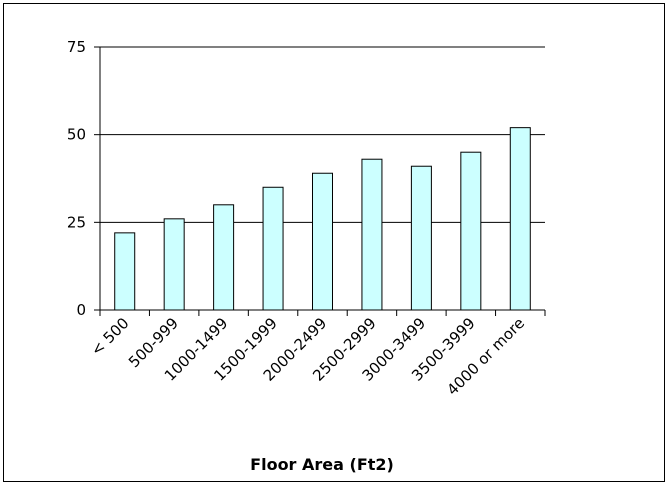 The width and height of the screenshot is (670, 487). Describe the element at coordinates (76, 222) in the screenshot. I see `y-tick-label-25: 25` at that location.